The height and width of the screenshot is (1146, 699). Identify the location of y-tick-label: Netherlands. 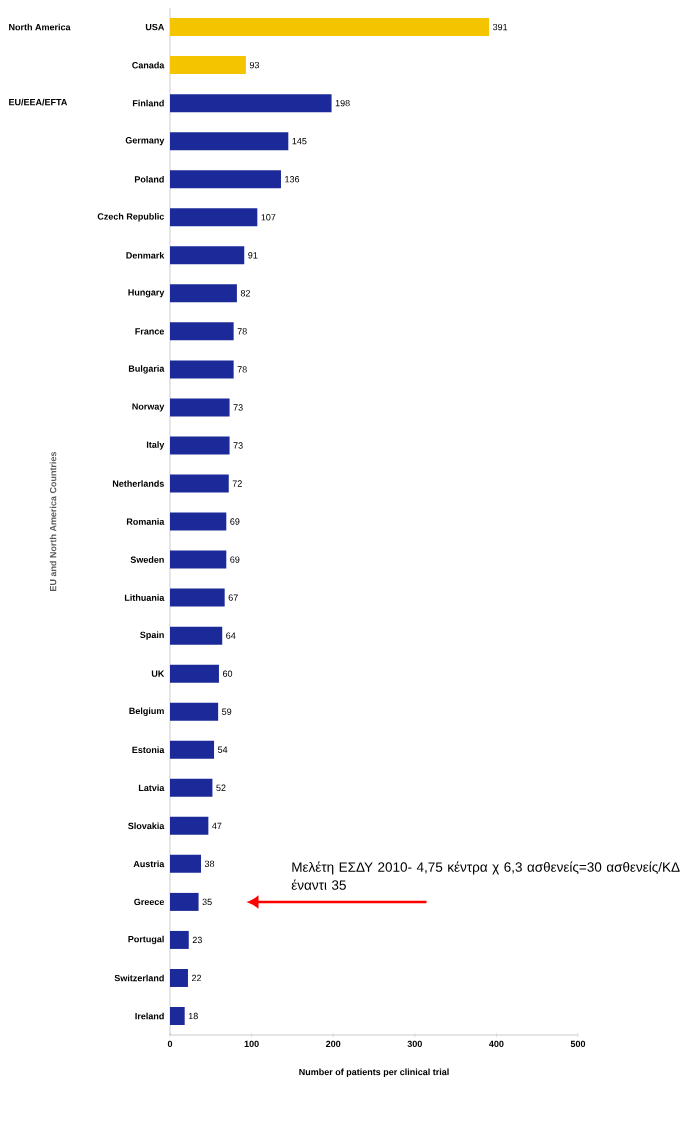
(138, 483).